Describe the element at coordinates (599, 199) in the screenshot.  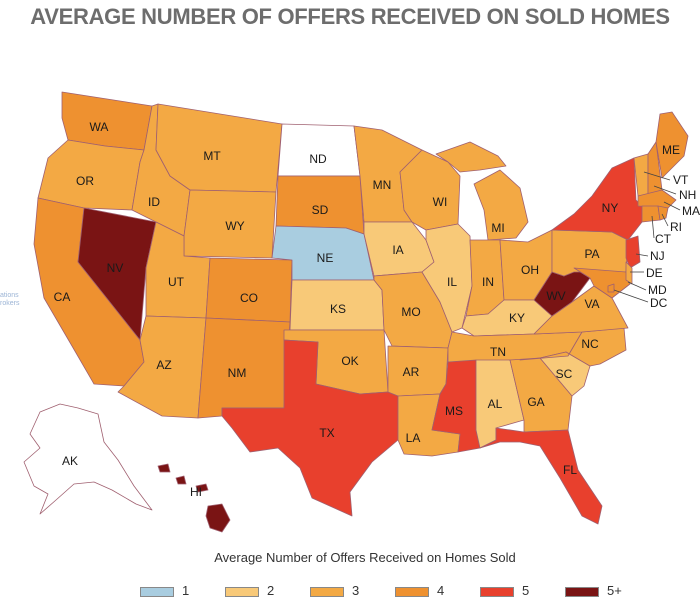
I see `state-NY` at that location.